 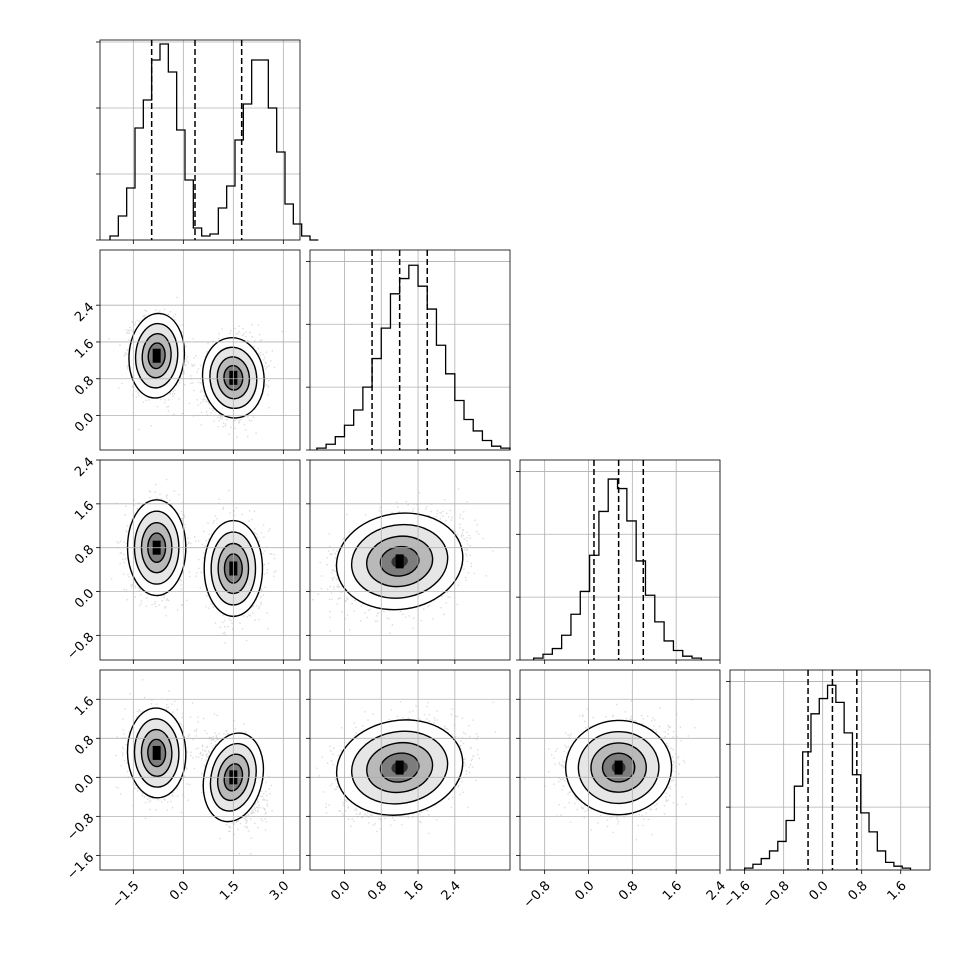 I want to click on x-tick-label: −1.6, so click(x=737, y=894).